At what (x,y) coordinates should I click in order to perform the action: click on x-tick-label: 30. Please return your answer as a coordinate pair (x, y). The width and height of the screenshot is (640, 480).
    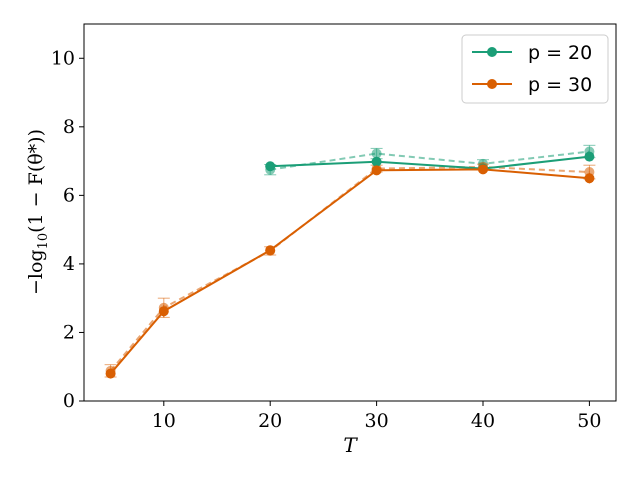
    Looking at the image, I should click on (377, 421).